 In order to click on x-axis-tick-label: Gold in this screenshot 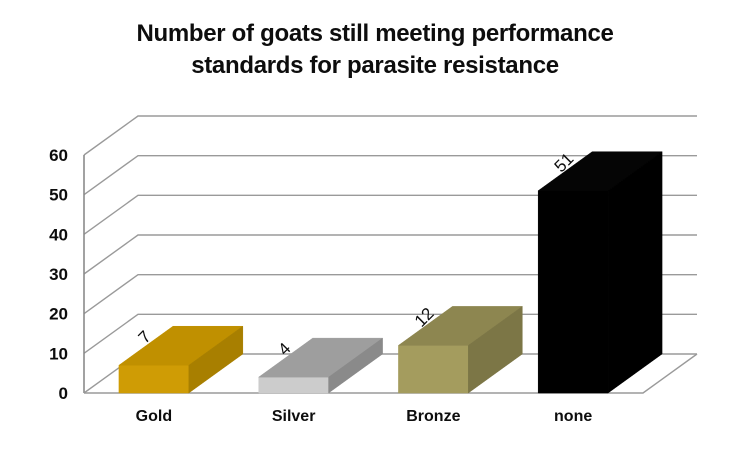, I will do `click(154, 416)`.